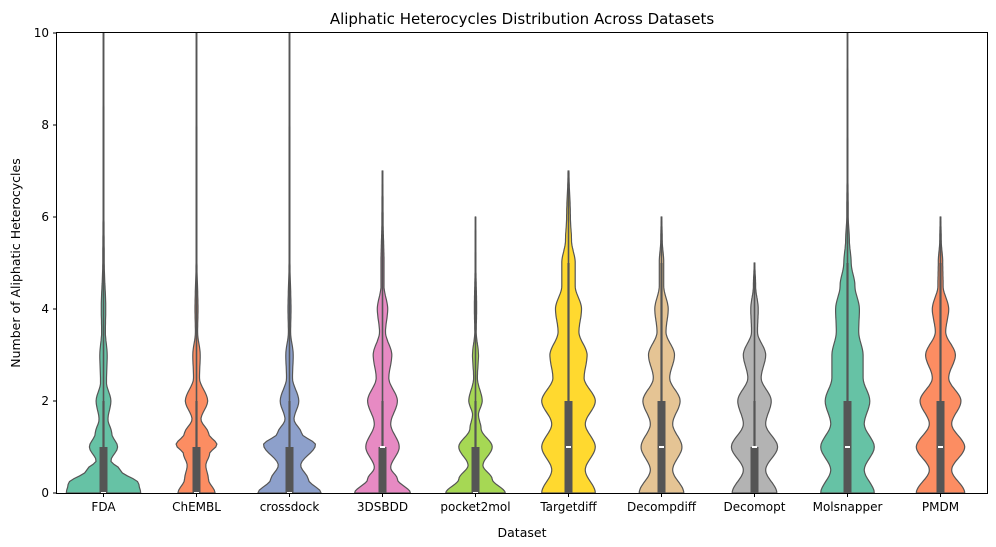 This screenshot has height=547, width=996. I want to click on y-tick-label: 10, so click(41, 33).